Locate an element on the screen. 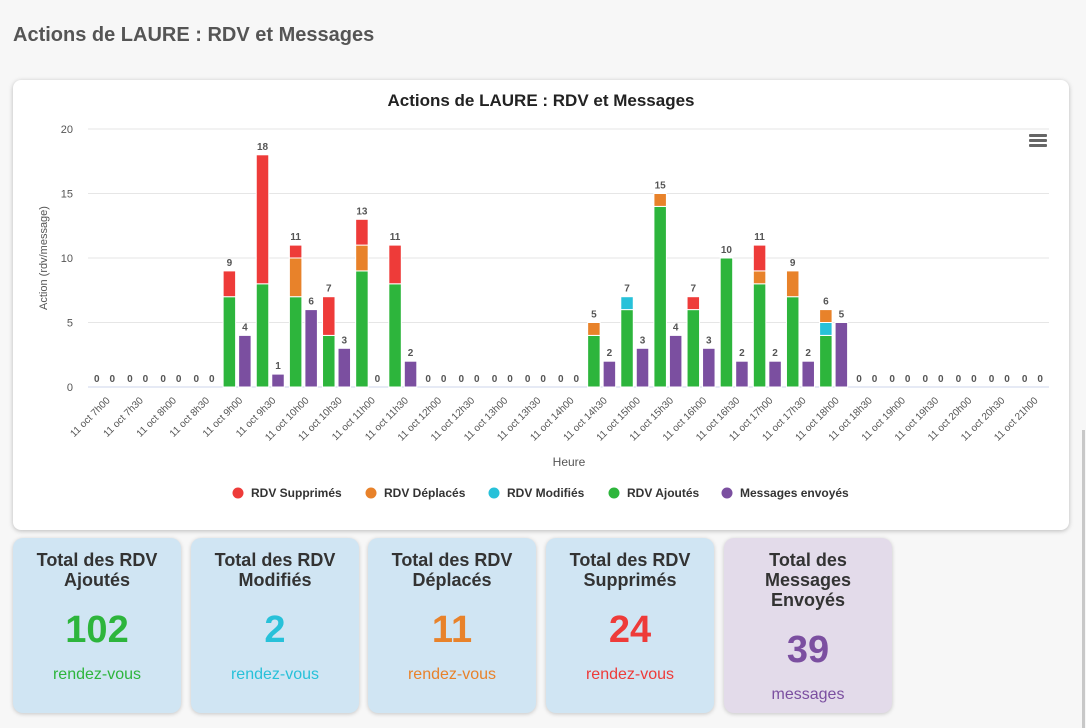 This screenshot has width=1086, height=728. data-label-rdv: 18 is located at coordinates (263, 147).